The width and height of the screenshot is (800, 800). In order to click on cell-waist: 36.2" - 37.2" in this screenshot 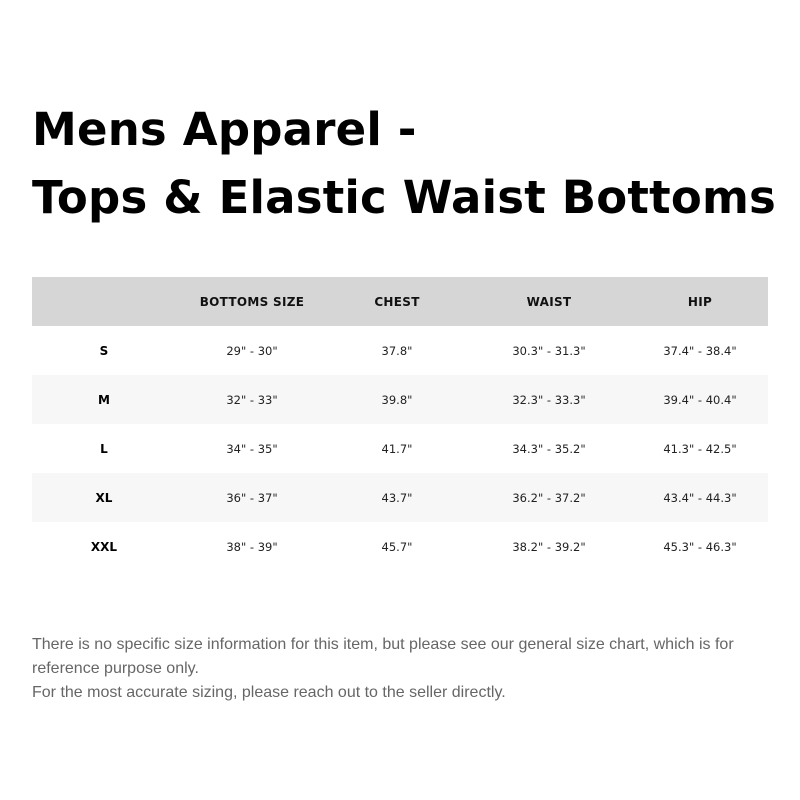, I will do `click(549, 497)`.